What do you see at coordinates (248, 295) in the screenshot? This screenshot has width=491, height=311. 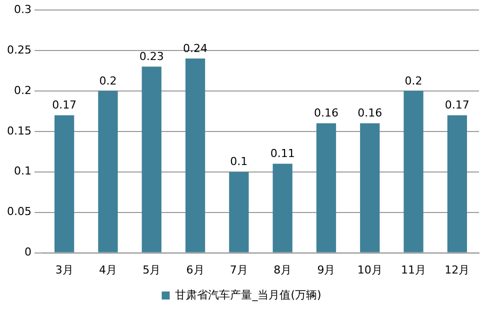 I see `legend-label: 甘肃省汽车产量_当月值(万辆)` at bounding box center [248, 295].